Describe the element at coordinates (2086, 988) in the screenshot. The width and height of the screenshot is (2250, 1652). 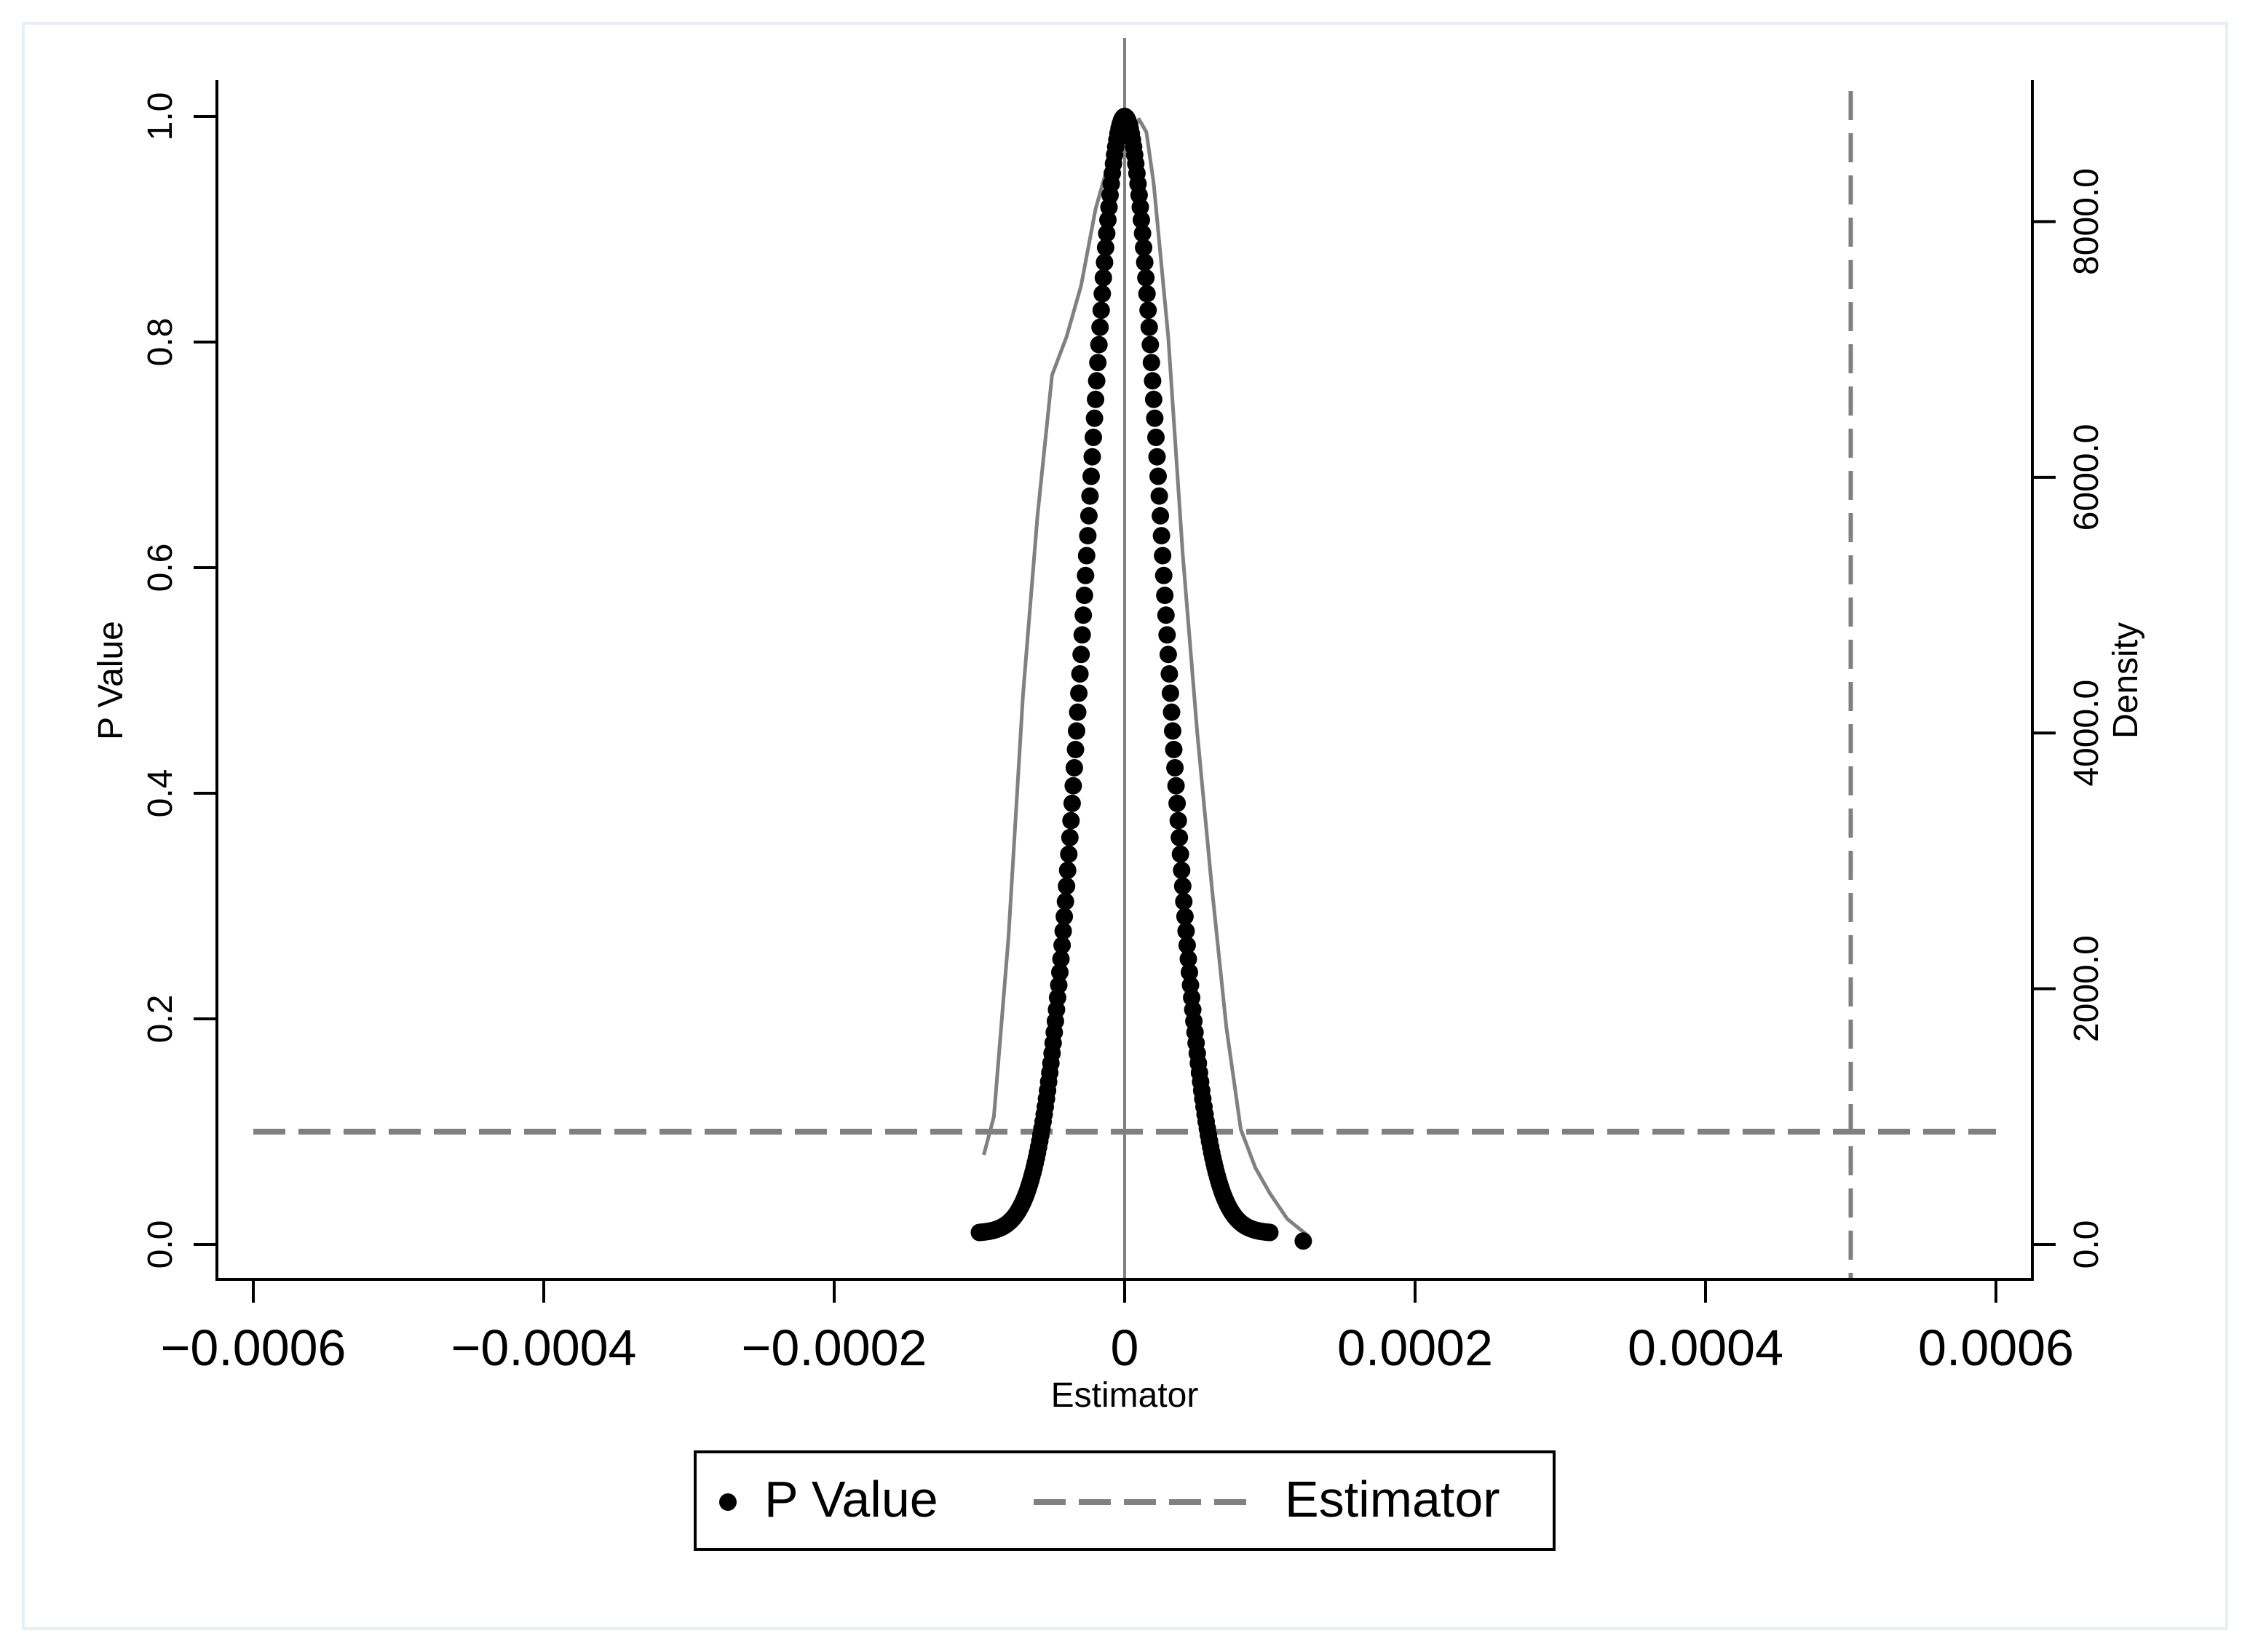
I see `y2-tick-label: 2000.0` at that location.